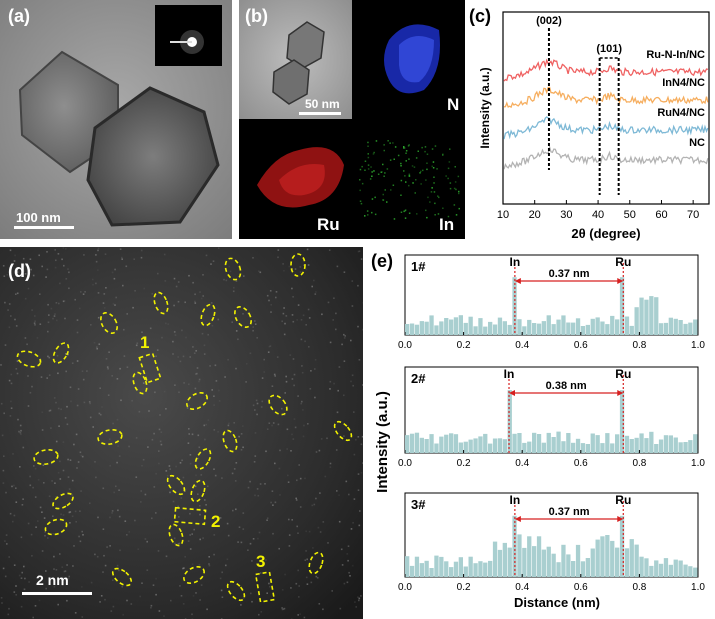 The height and width of the screenshot is (619, 715). What do you see at coordinates (630, 215) in the screenshot?
I see `xrd-xtick-50: 50` at bounding box center [630, 215].